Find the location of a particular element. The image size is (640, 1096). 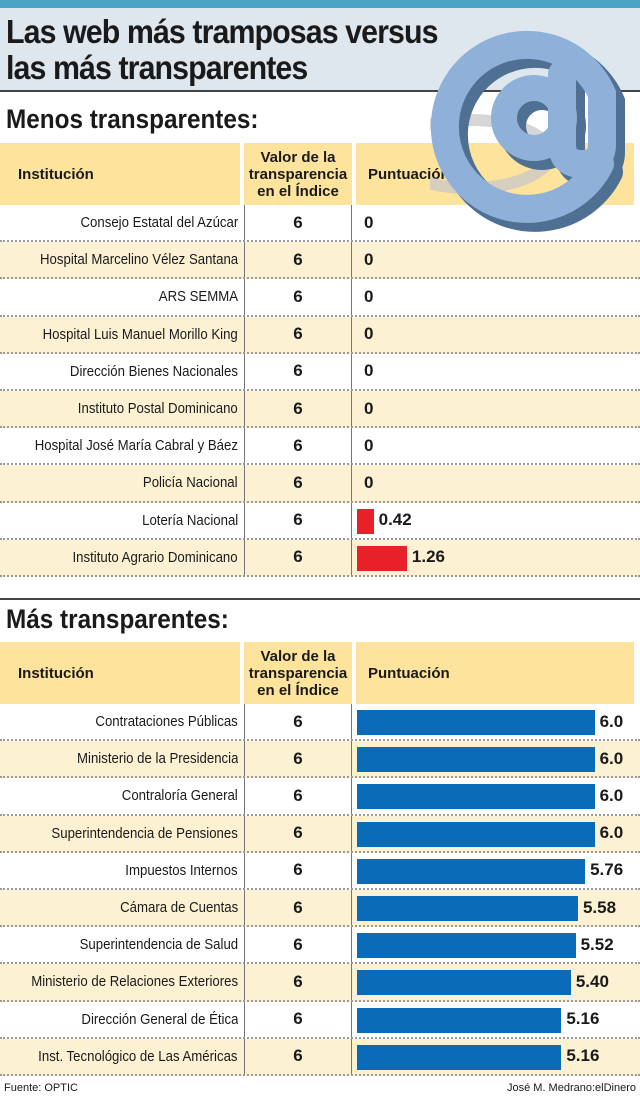

table-row: Impuestos Internos 6 5.76 is located at coordinates (320, 871).